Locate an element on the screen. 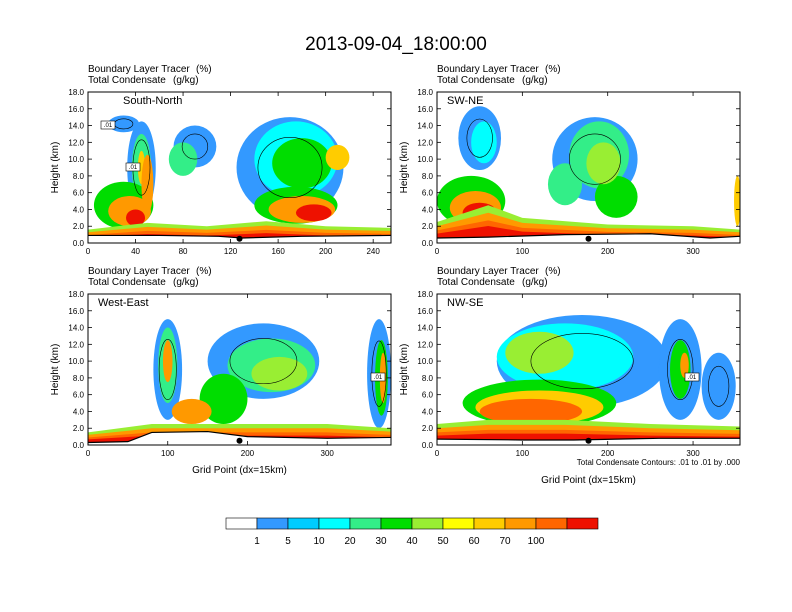 This screenshot has height=612, width=792. panel-name: NW-SE is located at coordinates (465, 303).